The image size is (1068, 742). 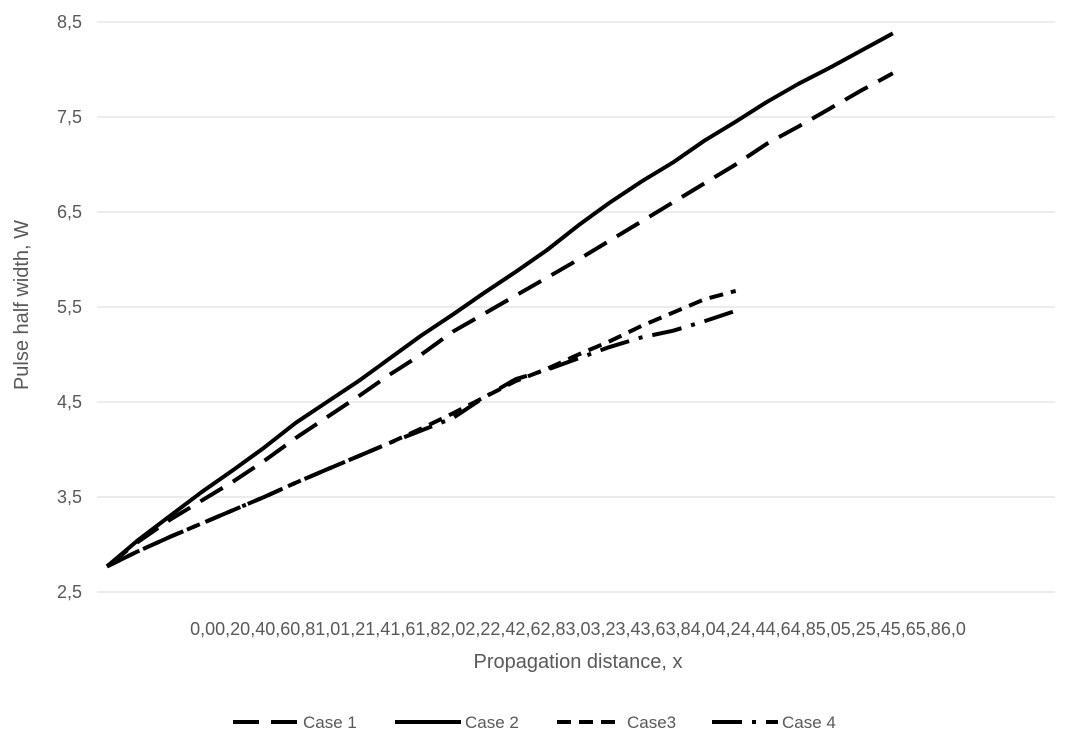 I want to click on y-tick-label: 5,5, so click(x=69, y=307).